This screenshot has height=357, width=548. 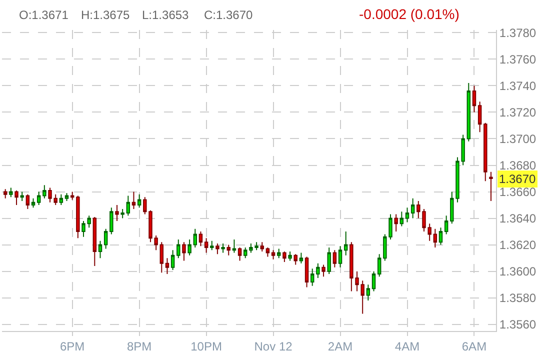 I want to click on text: H:1.3675, so click(x=105, y=15).